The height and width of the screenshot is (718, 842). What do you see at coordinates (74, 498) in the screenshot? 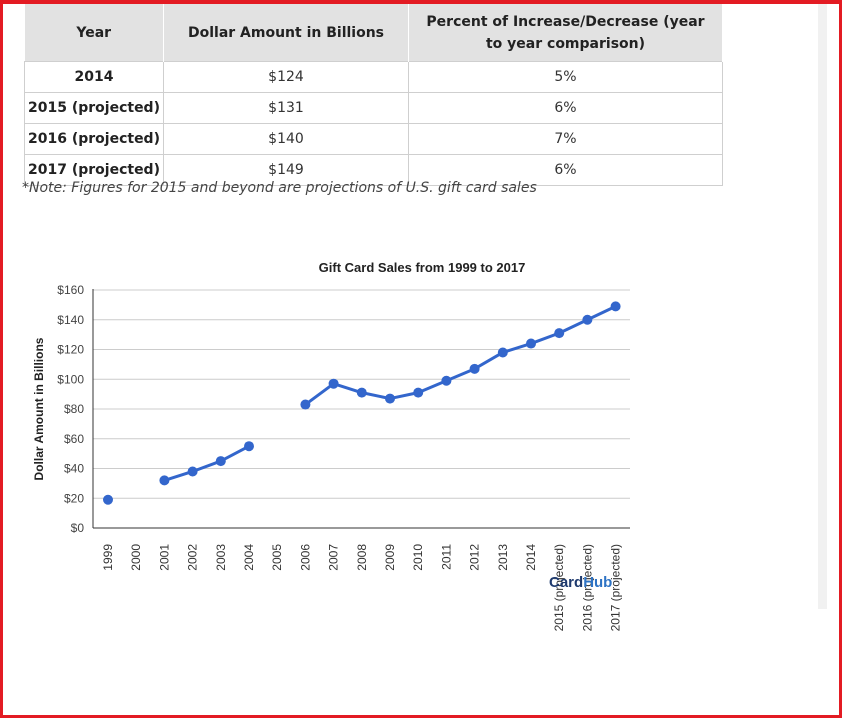
I see `y-tick-label: $20` at bounding box center [74, 498].